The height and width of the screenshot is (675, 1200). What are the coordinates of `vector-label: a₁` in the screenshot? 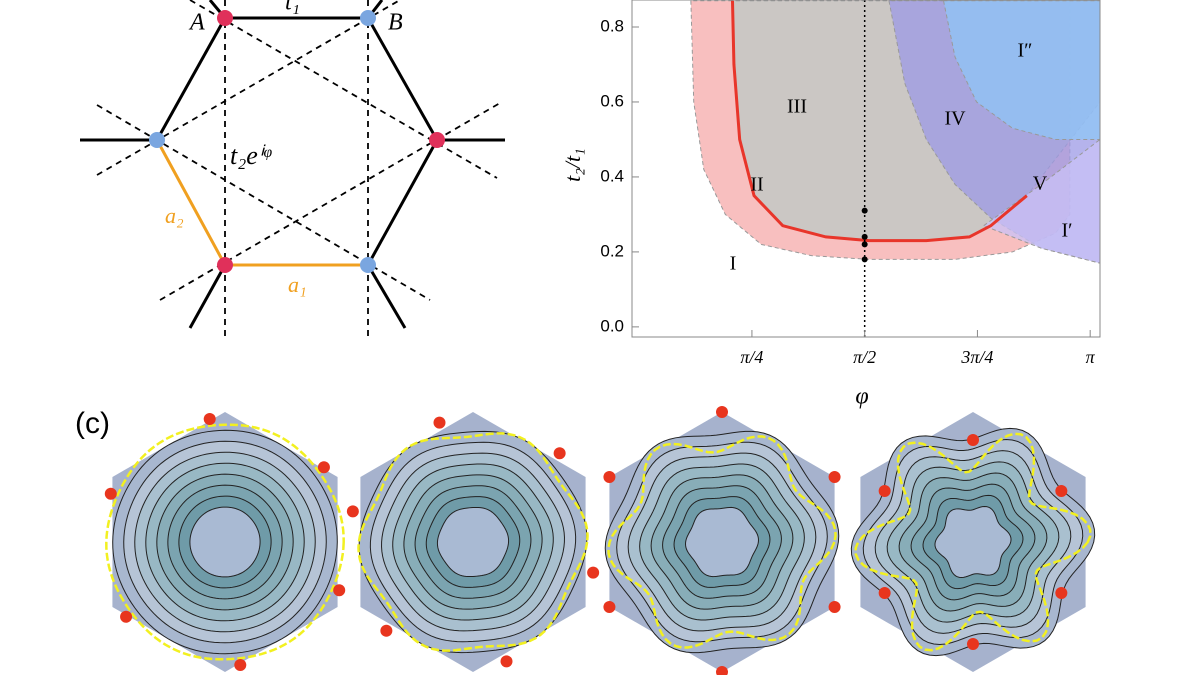 It's located at (297, 284).